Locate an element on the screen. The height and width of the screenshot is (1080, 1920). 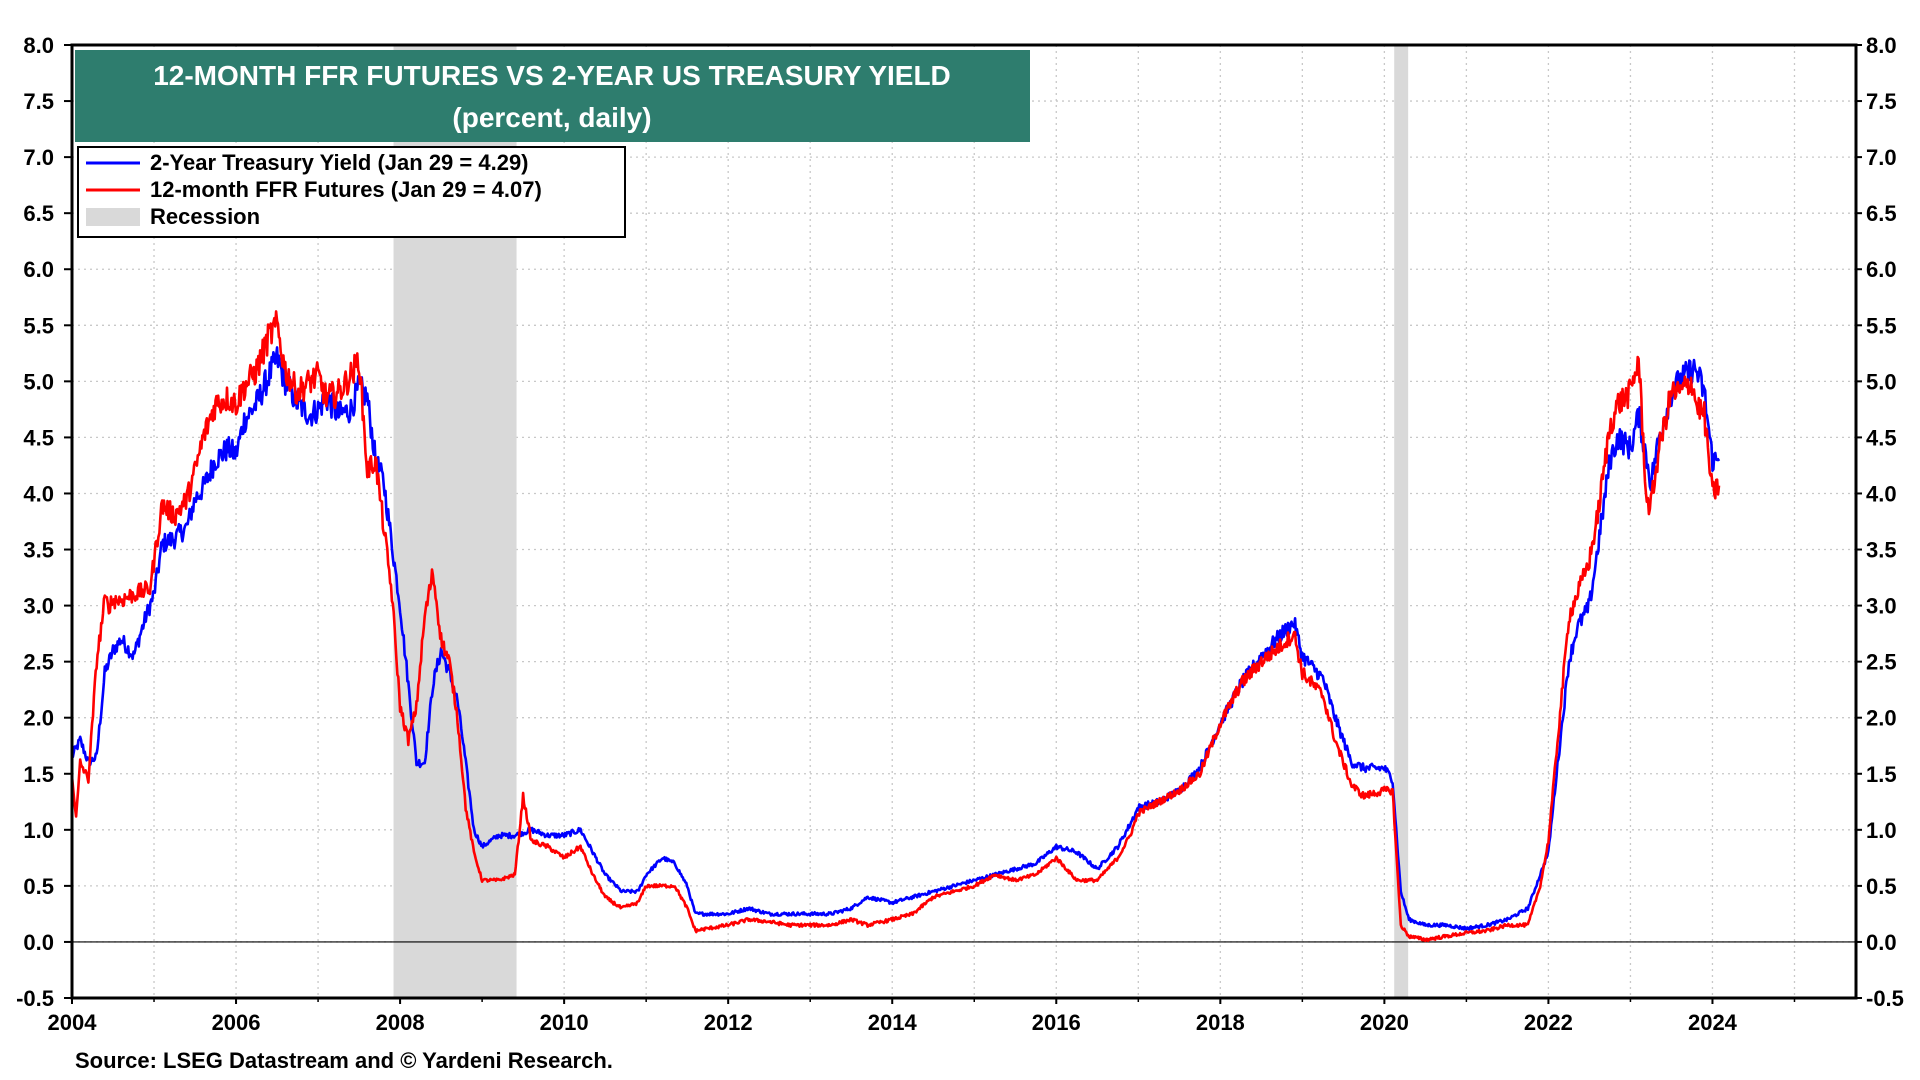
recession-band is located at coordinates (1401, 521).